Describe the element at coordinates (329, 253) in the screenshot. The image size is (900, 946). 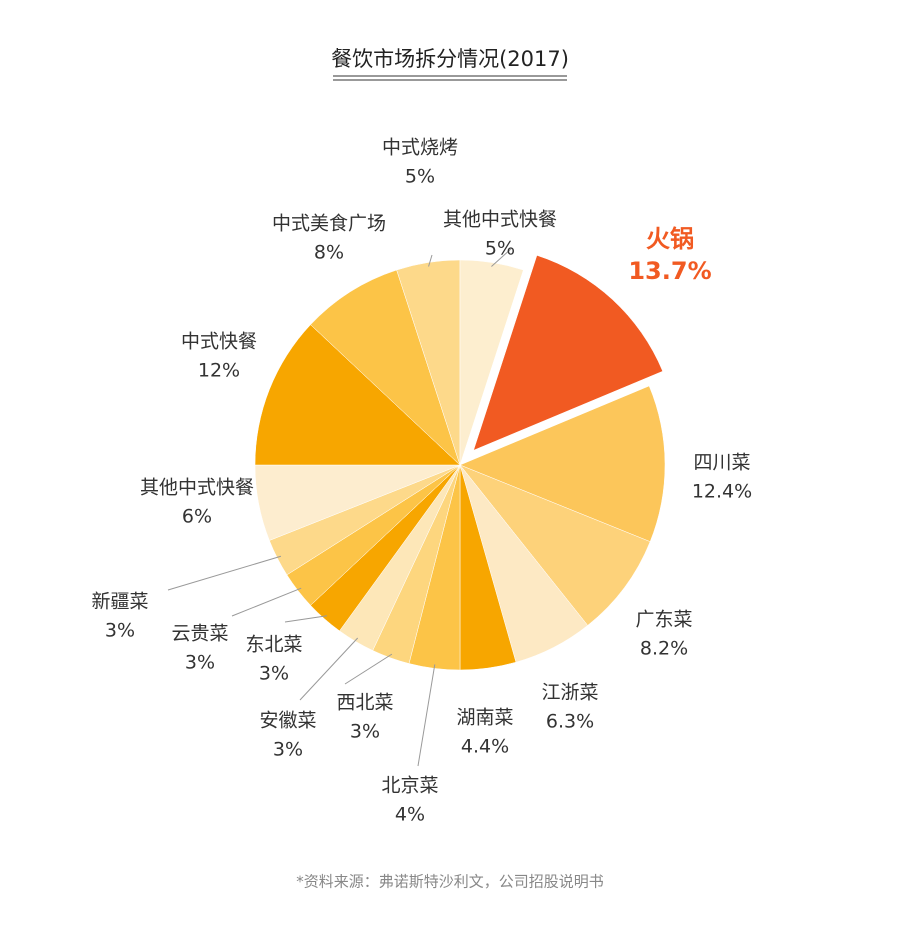
I see `value-label: 8%` at that location.